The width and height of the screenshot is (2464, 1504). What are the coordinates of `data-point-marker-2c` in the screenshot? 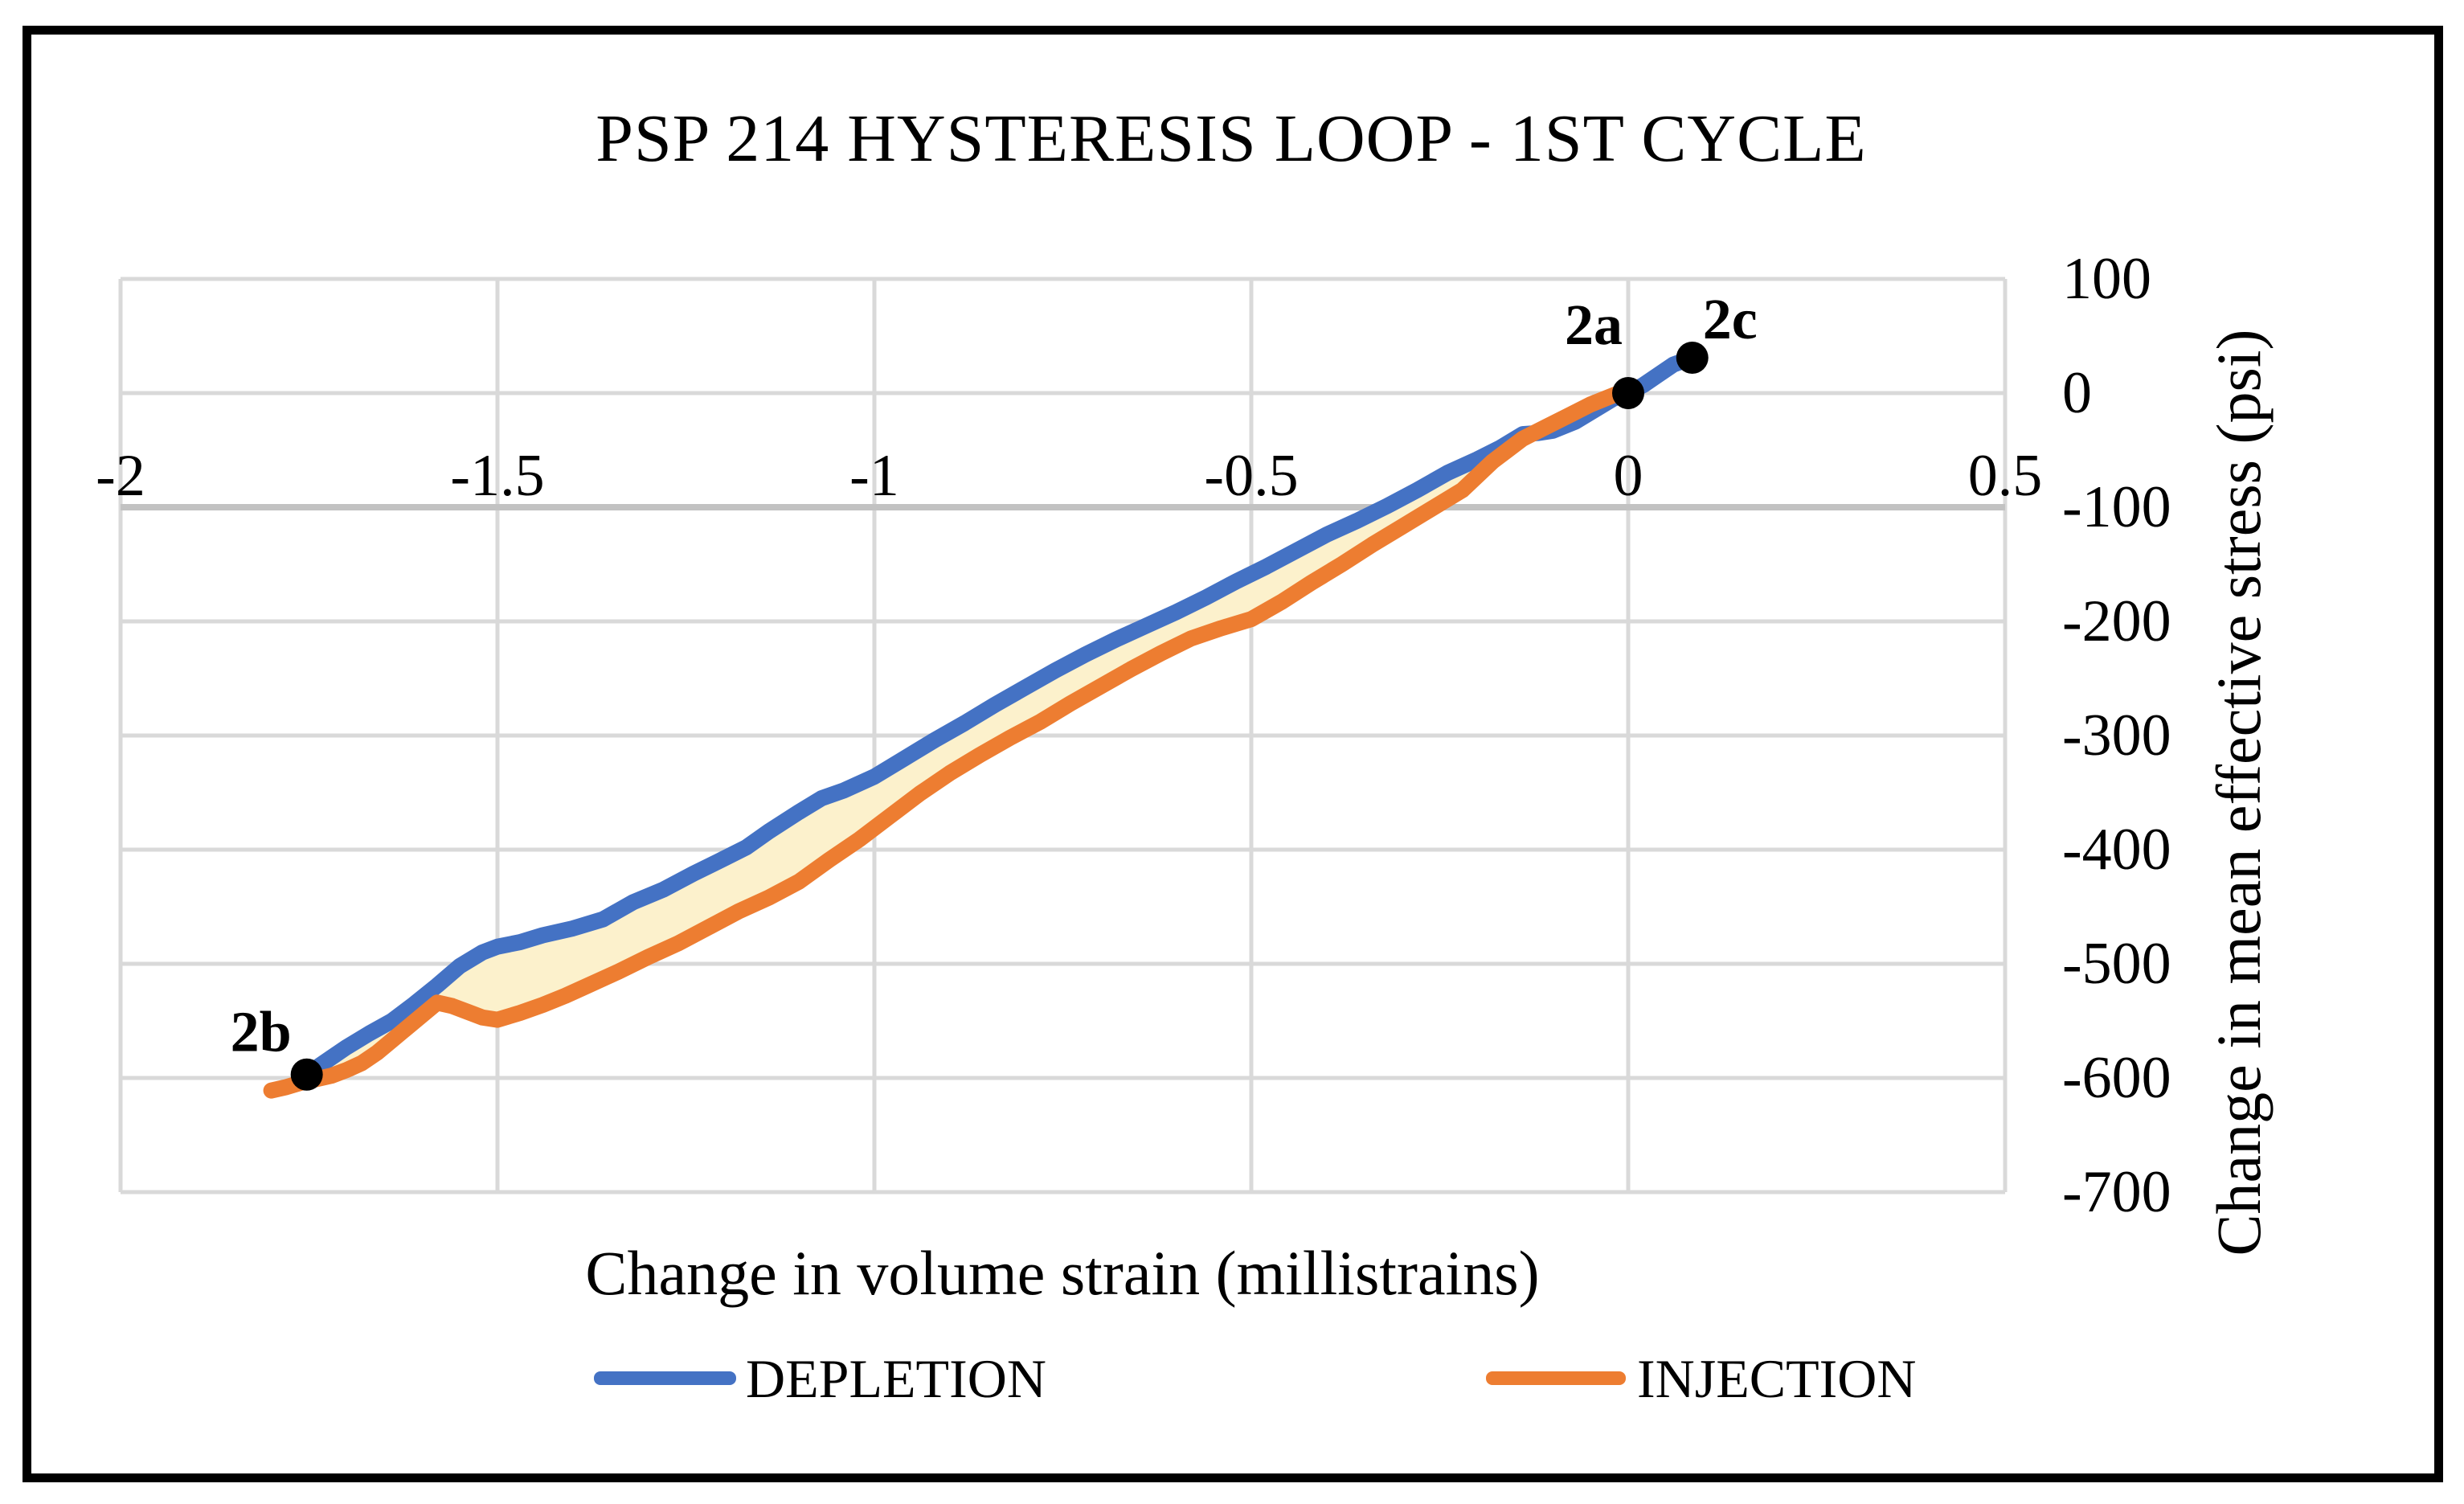 It's located at (1692, 358).